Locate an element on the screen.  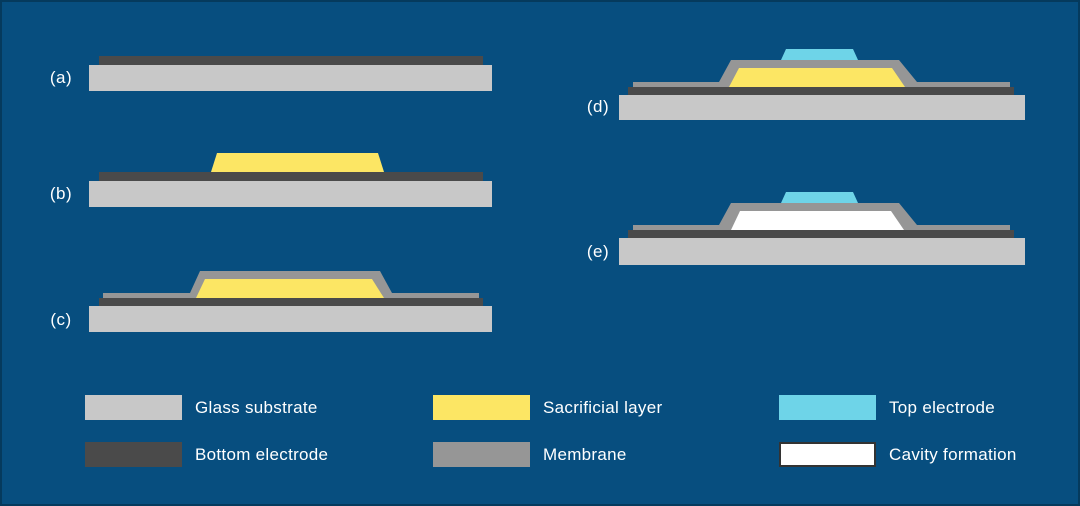
panel-e-glass-substrate is located at coordinates (822, 251).